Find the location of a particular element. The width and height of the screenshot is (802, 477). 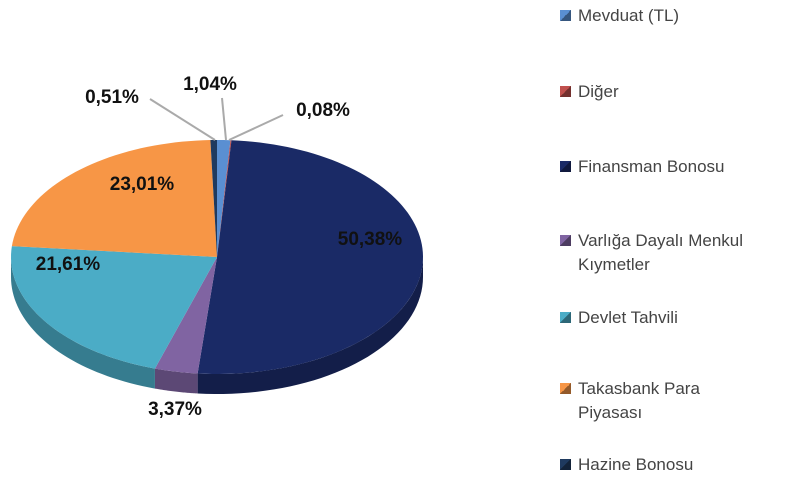

legend-label: Varlığa Dayalı Menkul Kıymetler is located at coordinates (661, 252).